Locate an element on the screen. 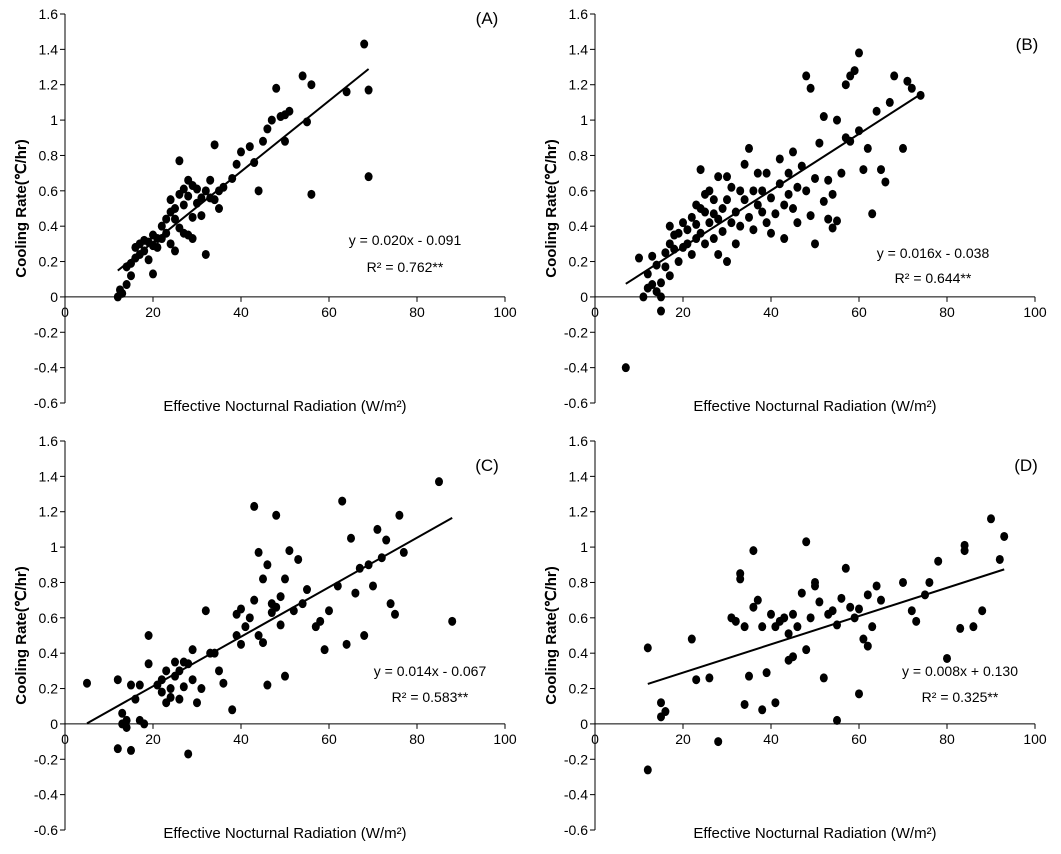 The width and height of the screenshot is (1061, 854). y-tick-label: -0.6 is located at coordinates (576, 830).